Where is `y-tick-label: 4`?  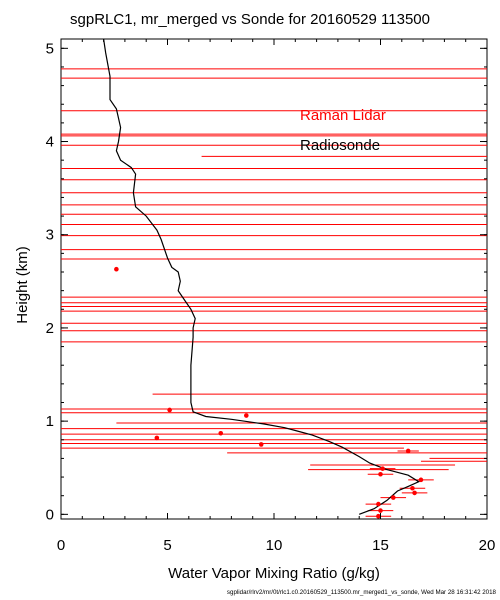 y-tick-label: 4 is located at coordinates (50, 142).